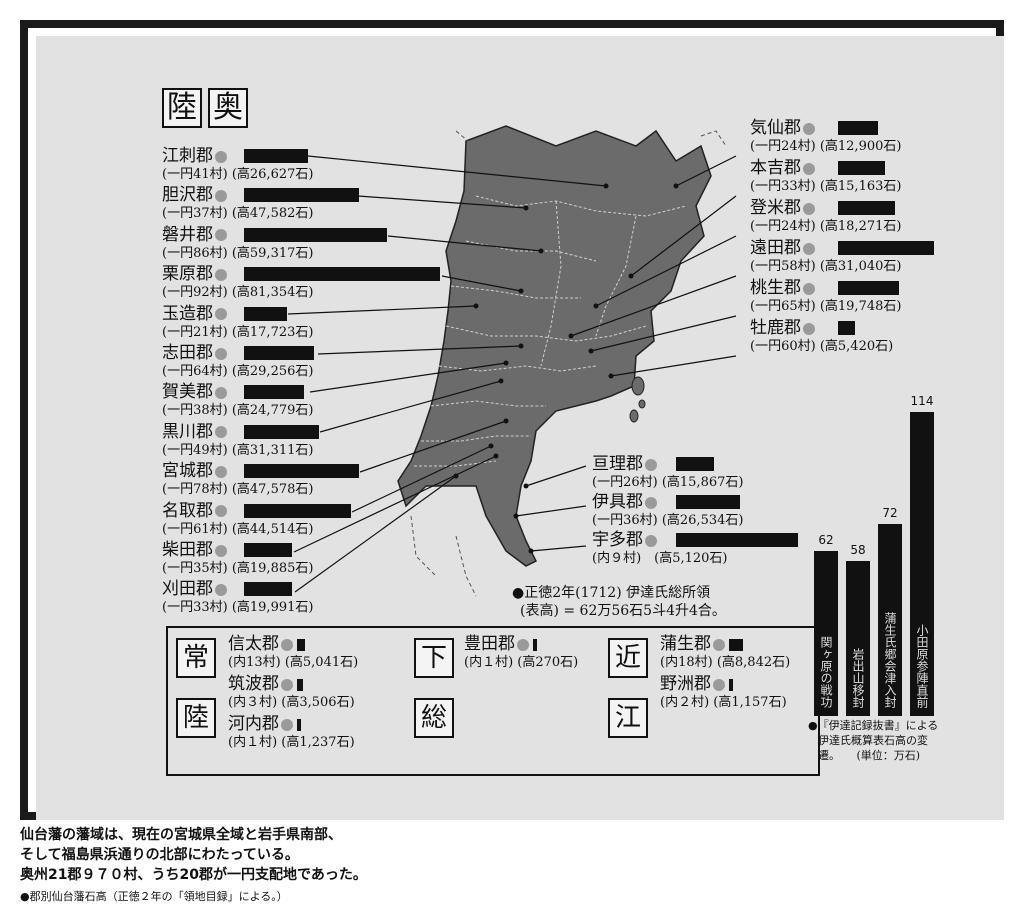 Image resolution: width=1024 pixels, height=913 pixels. What do you see at coordinates (826, 186) in the screenshot?
I see `district-detail: (一円33村) (高15,163石)` at bounding box center [826, 186].